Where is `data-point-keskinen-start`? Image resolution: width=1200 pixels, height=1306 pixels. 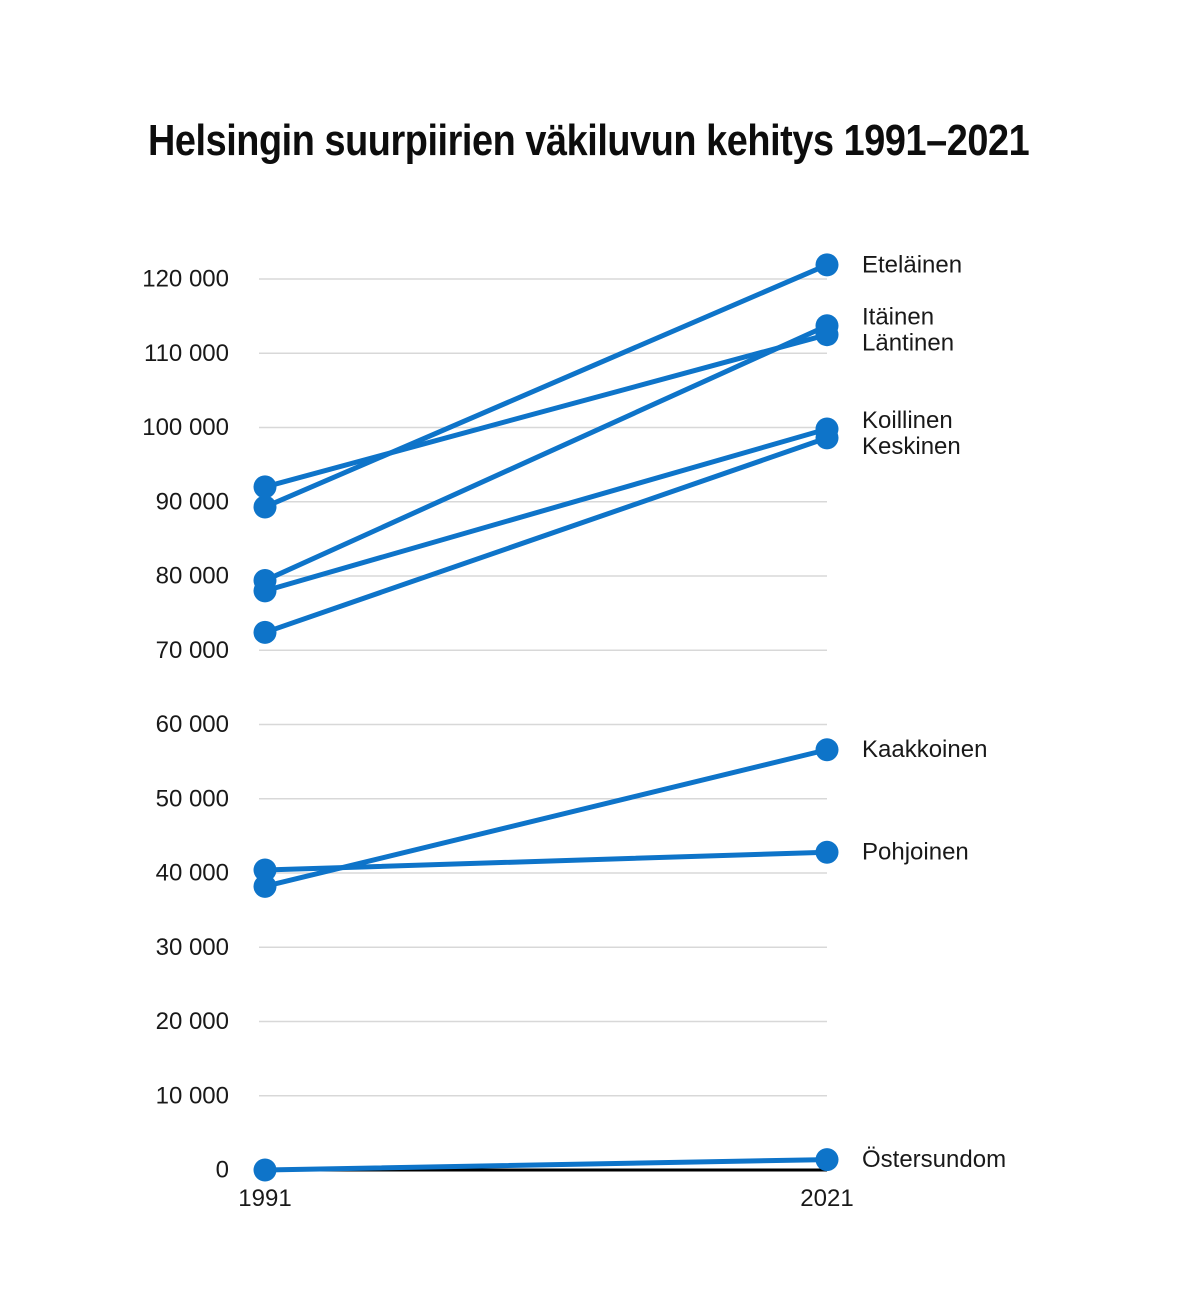
data-point-keskinen-start is located at coordinates (265, 632).